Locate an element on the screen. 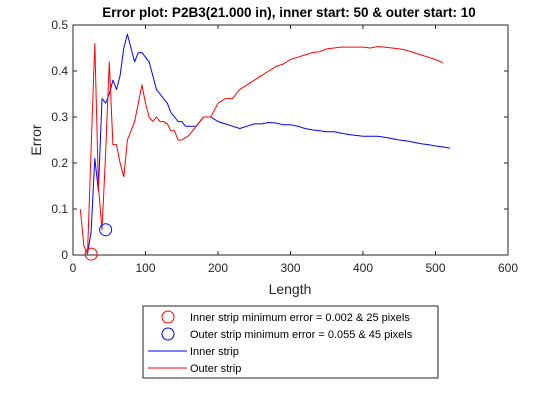  x-tick-label: 100 is located at coordinates (145, 268).